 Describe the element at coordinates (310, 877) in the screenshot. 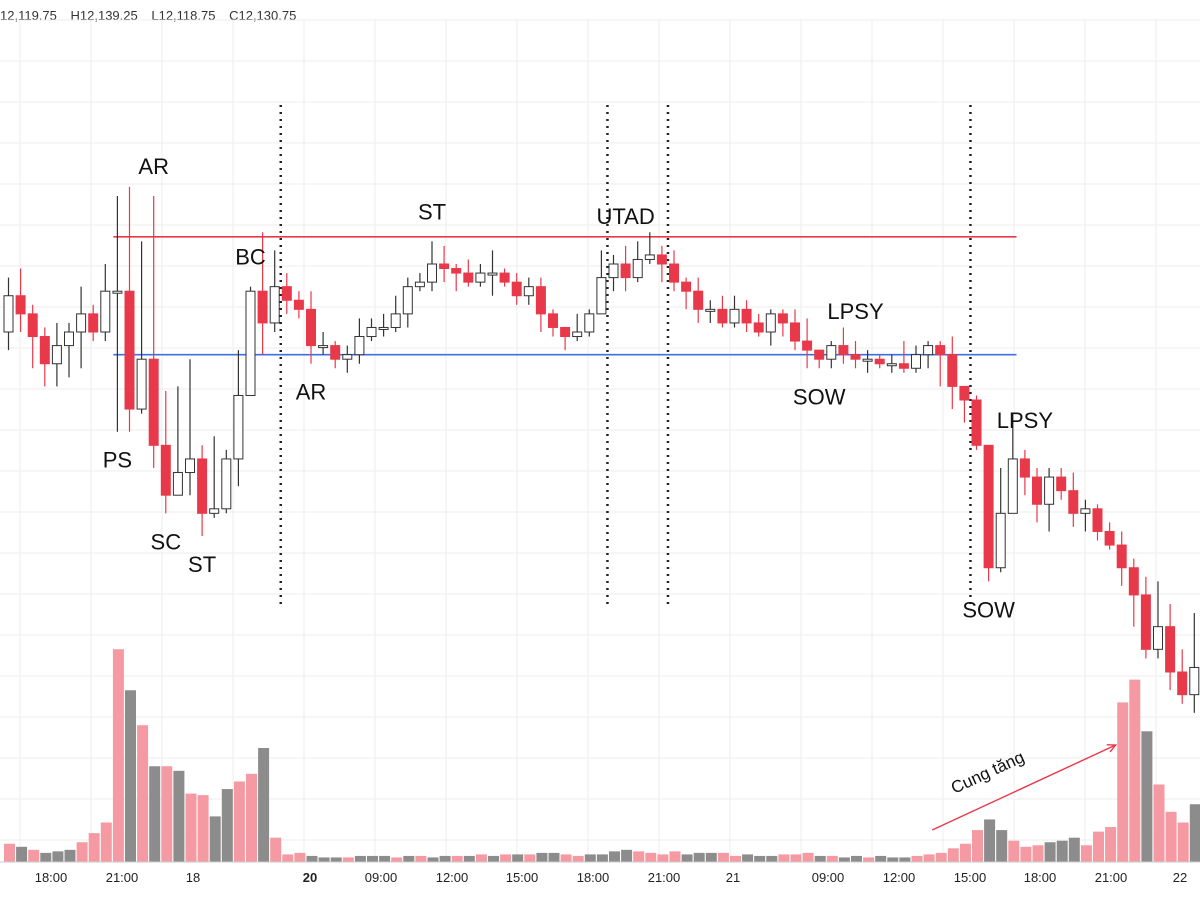

I see `x-tick-label: 20` at that location.